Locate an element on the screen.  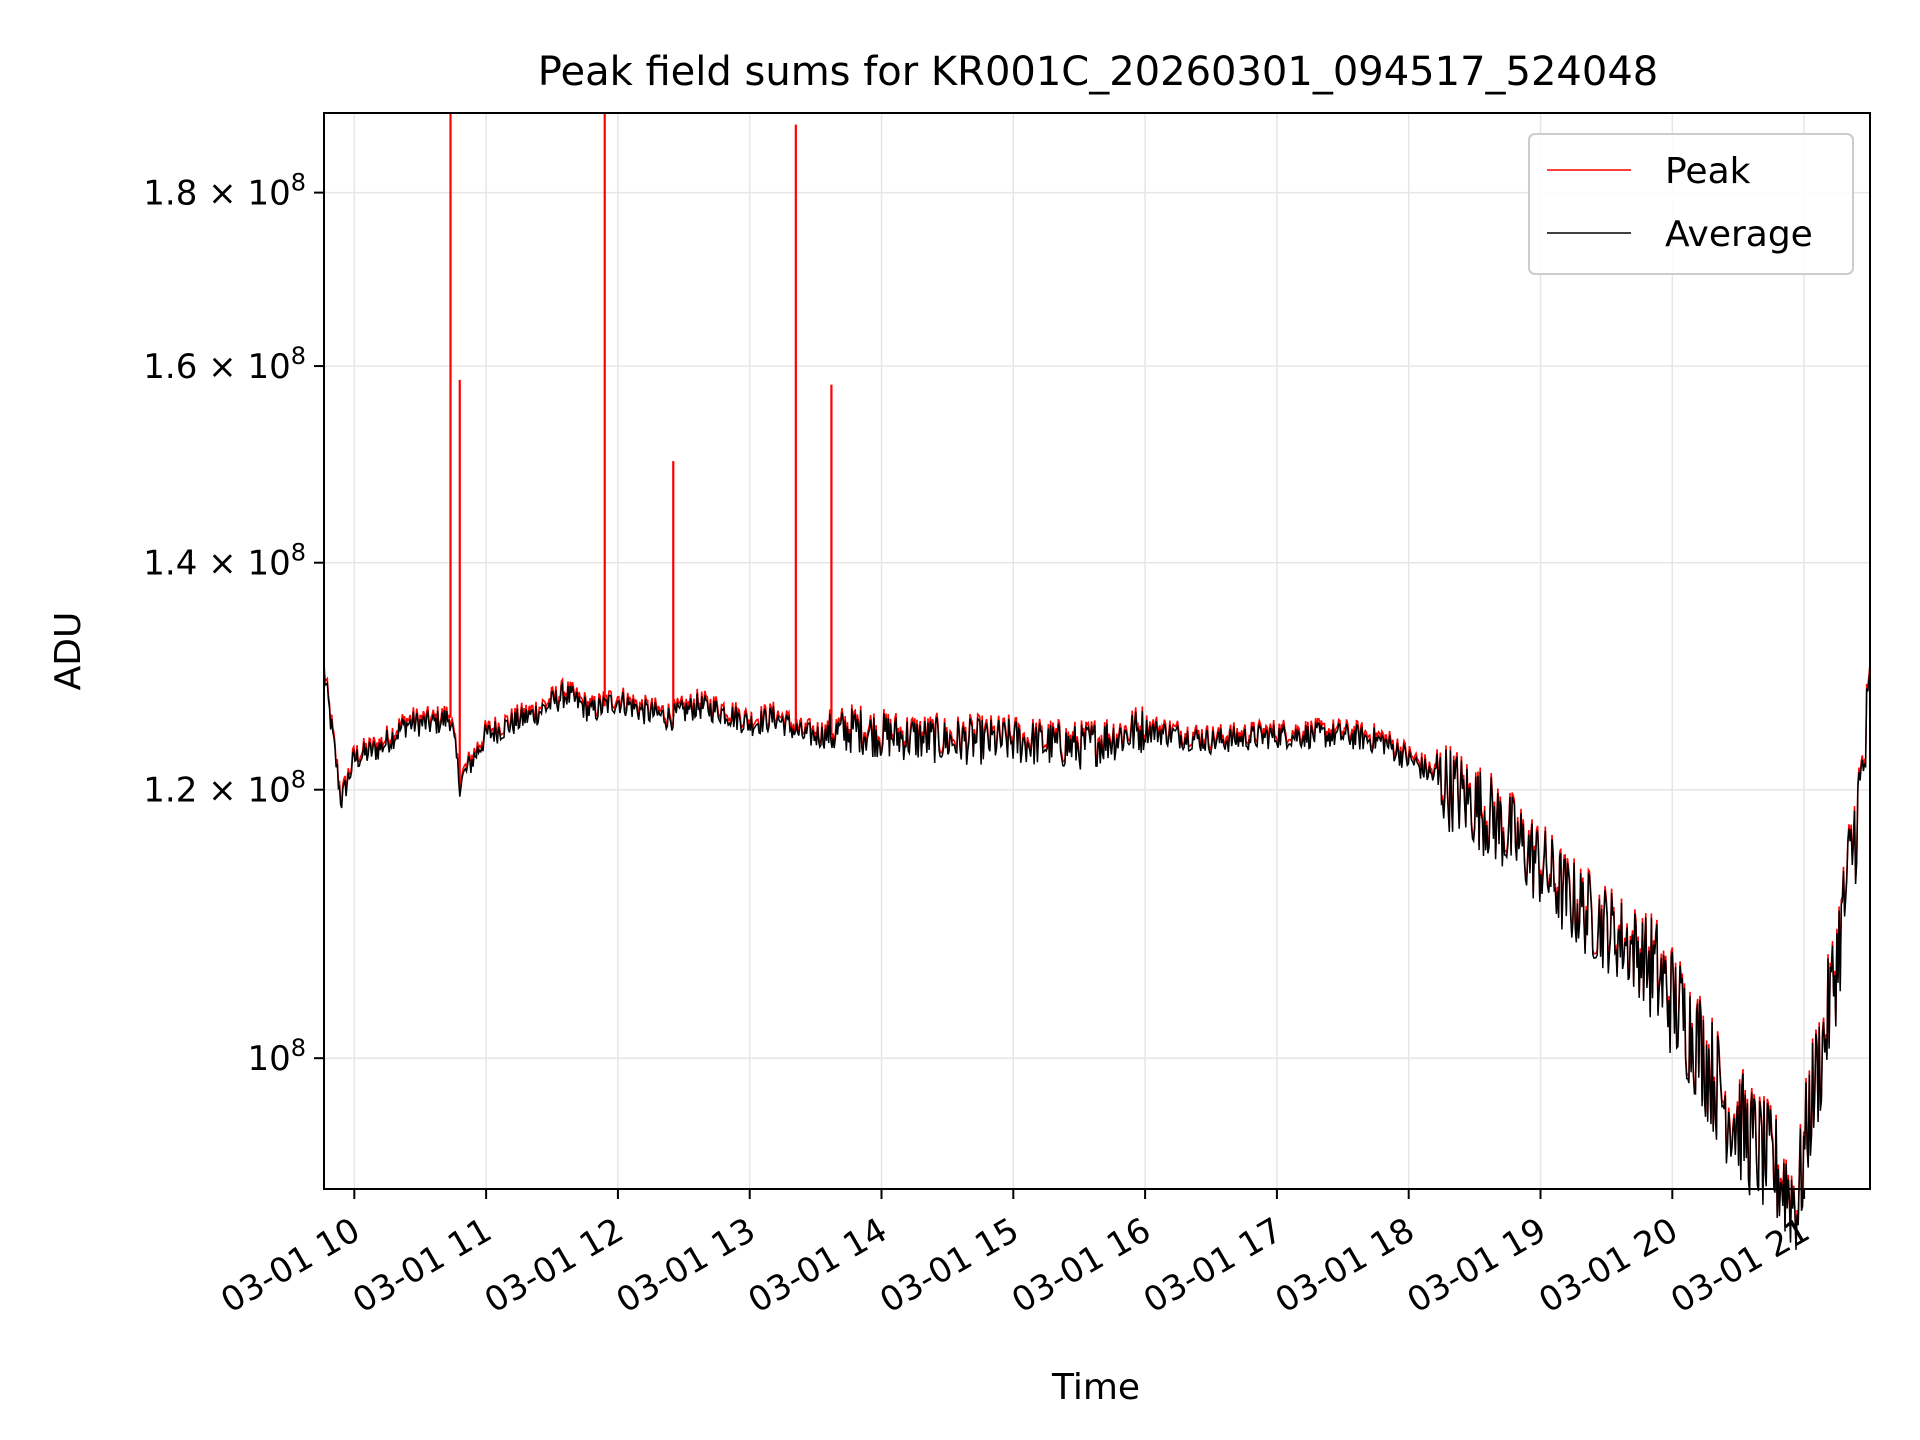
legend: Peak Average is located at coordinates (1691, 204).